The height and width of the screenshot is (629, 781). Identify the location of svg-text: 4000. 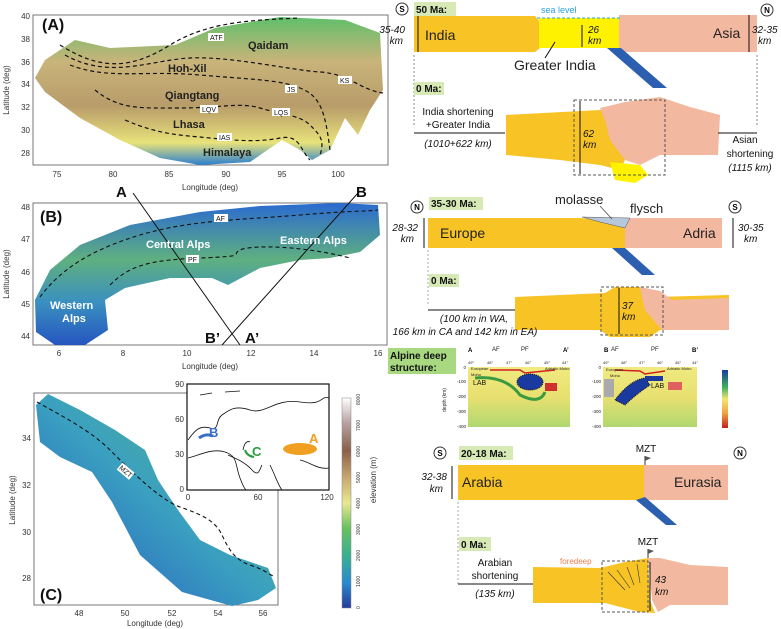
(359, 503).